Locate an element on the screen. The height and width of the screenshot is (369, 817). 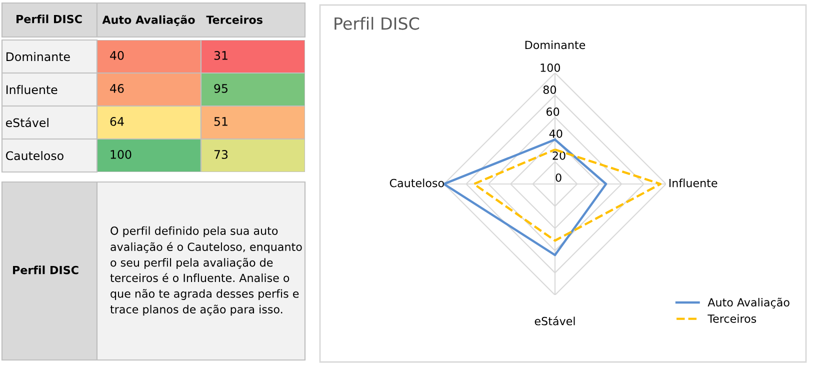
data-label: 64 is located at coordinates (117, 121).